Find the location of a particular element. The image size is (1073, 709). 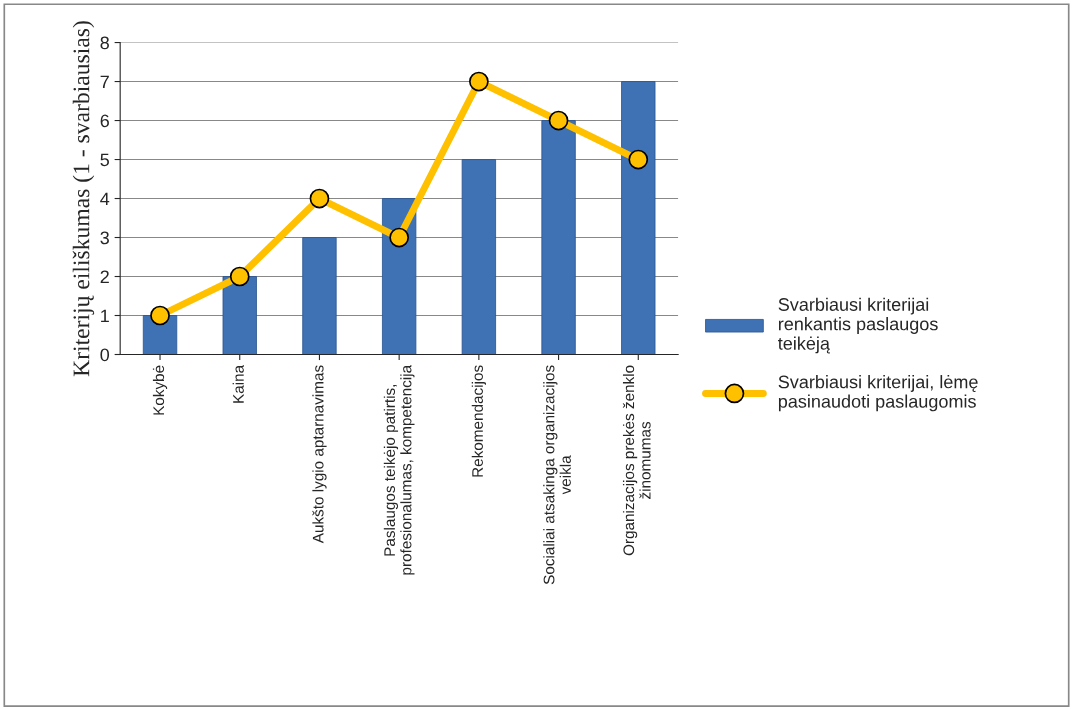

y-tick-label: 1 is located at coordinates (105, 316).